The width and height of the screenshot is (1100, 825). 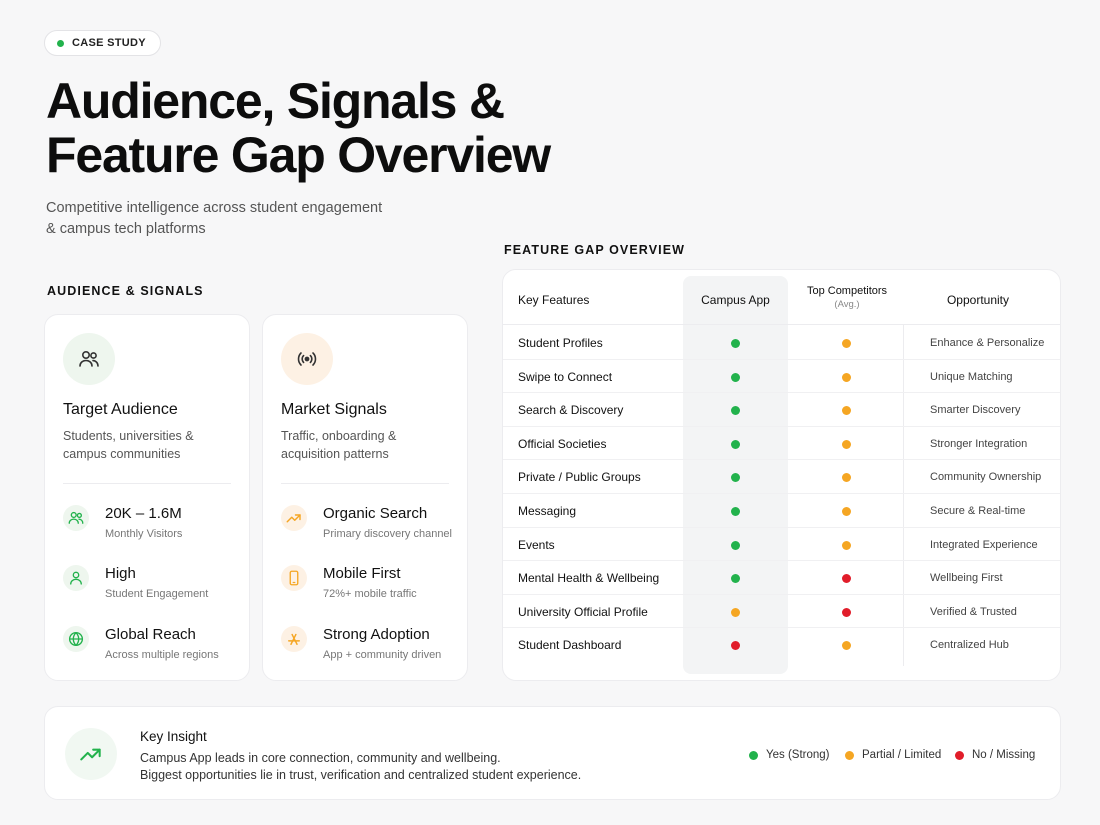 I want to click on mobile-icon, so click(x=294, y=578).